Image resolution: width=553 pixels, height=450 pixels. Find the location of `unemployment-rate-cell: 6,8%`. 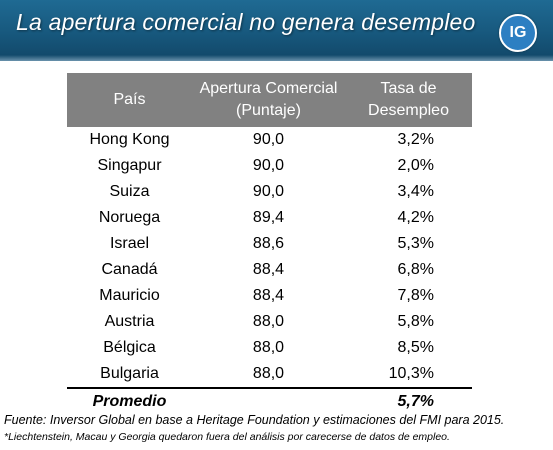

unemployment-rate-cell: 6,8% is located at coordinates (415, 269).